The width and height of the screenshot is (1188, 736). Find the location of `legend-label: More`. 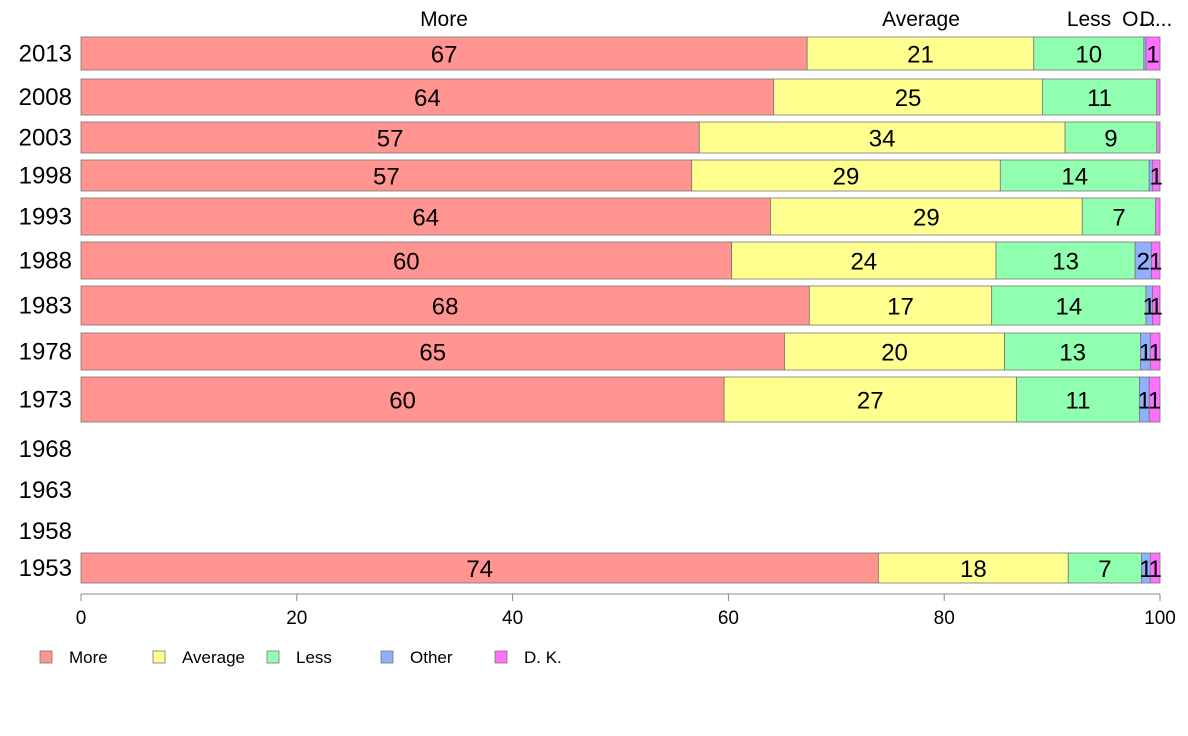

legend-label: More is located at coordinates (88, 657).